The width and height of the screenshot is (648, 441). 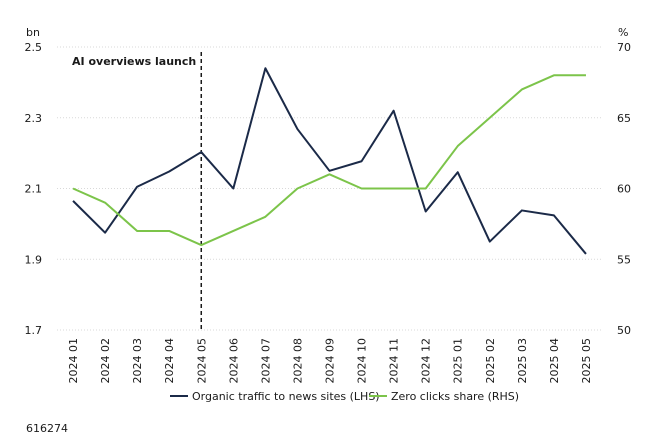 I want to click on right-tick-label: 55, so click(x=624, y=259).